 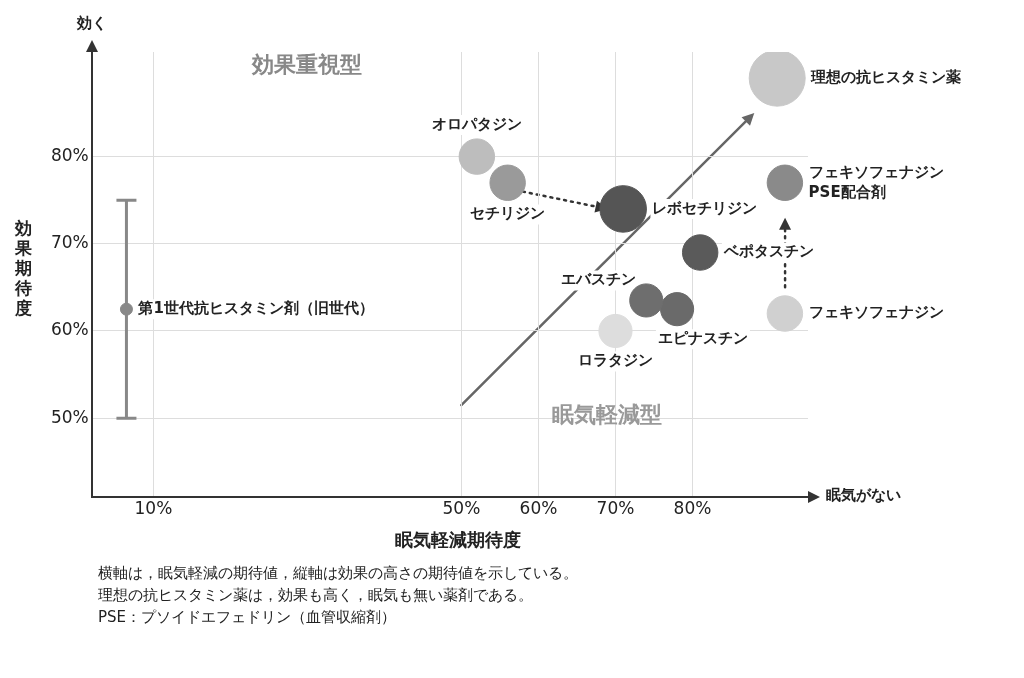 What do you see at coordinates (23, 268) in the screenshot?
I see `y-axis-title: 効果期待度` at bounding box center [23, 268].